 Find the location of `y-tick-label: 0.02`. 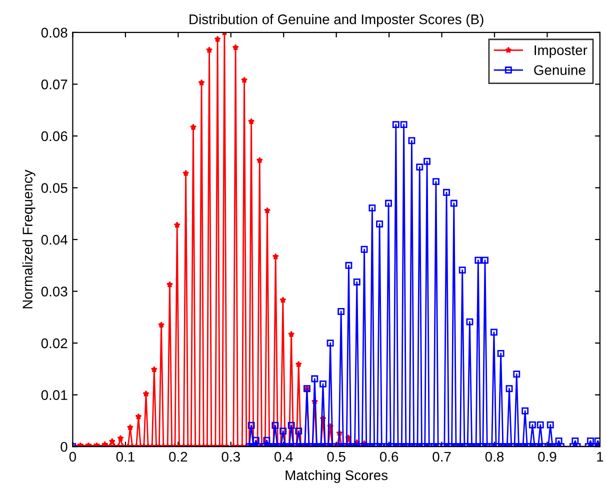

y-tick-label: 0.02 is located at coordinates (54, 343).